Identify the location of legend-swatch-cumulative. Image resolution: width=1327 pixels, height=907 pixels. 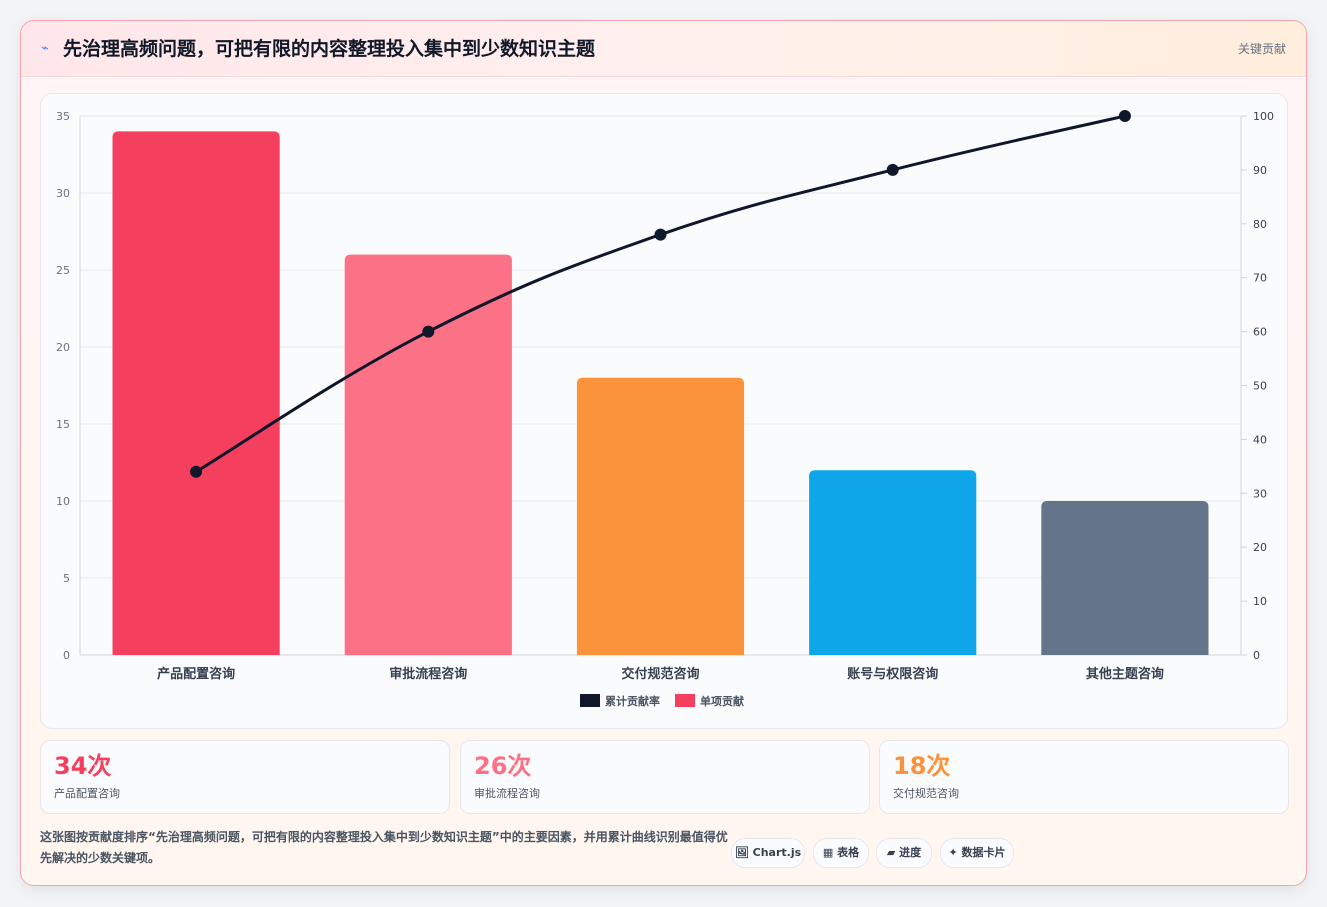
(590, 700).